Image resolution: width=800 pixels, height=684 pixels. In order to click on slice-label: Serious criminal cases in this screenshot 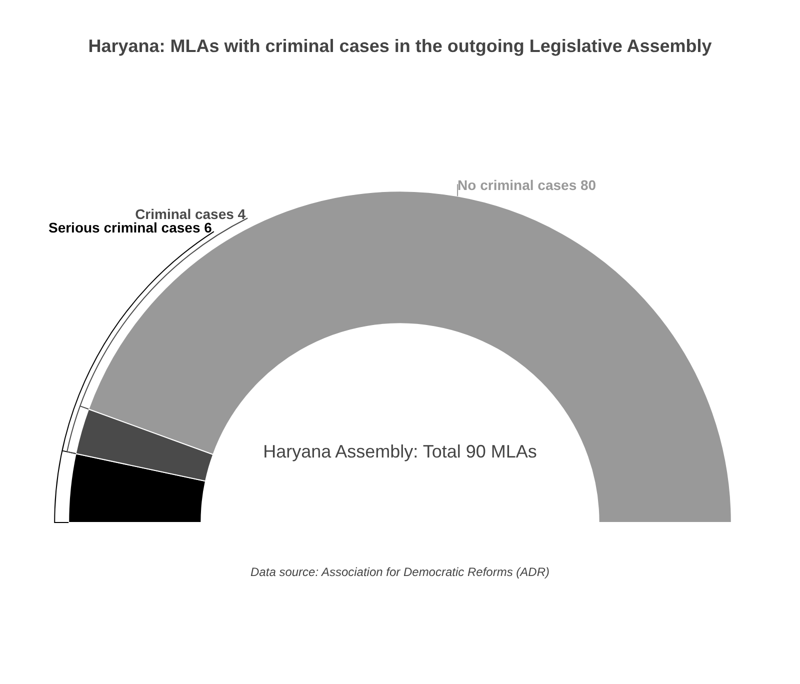, I will do `click(126, 227)`.